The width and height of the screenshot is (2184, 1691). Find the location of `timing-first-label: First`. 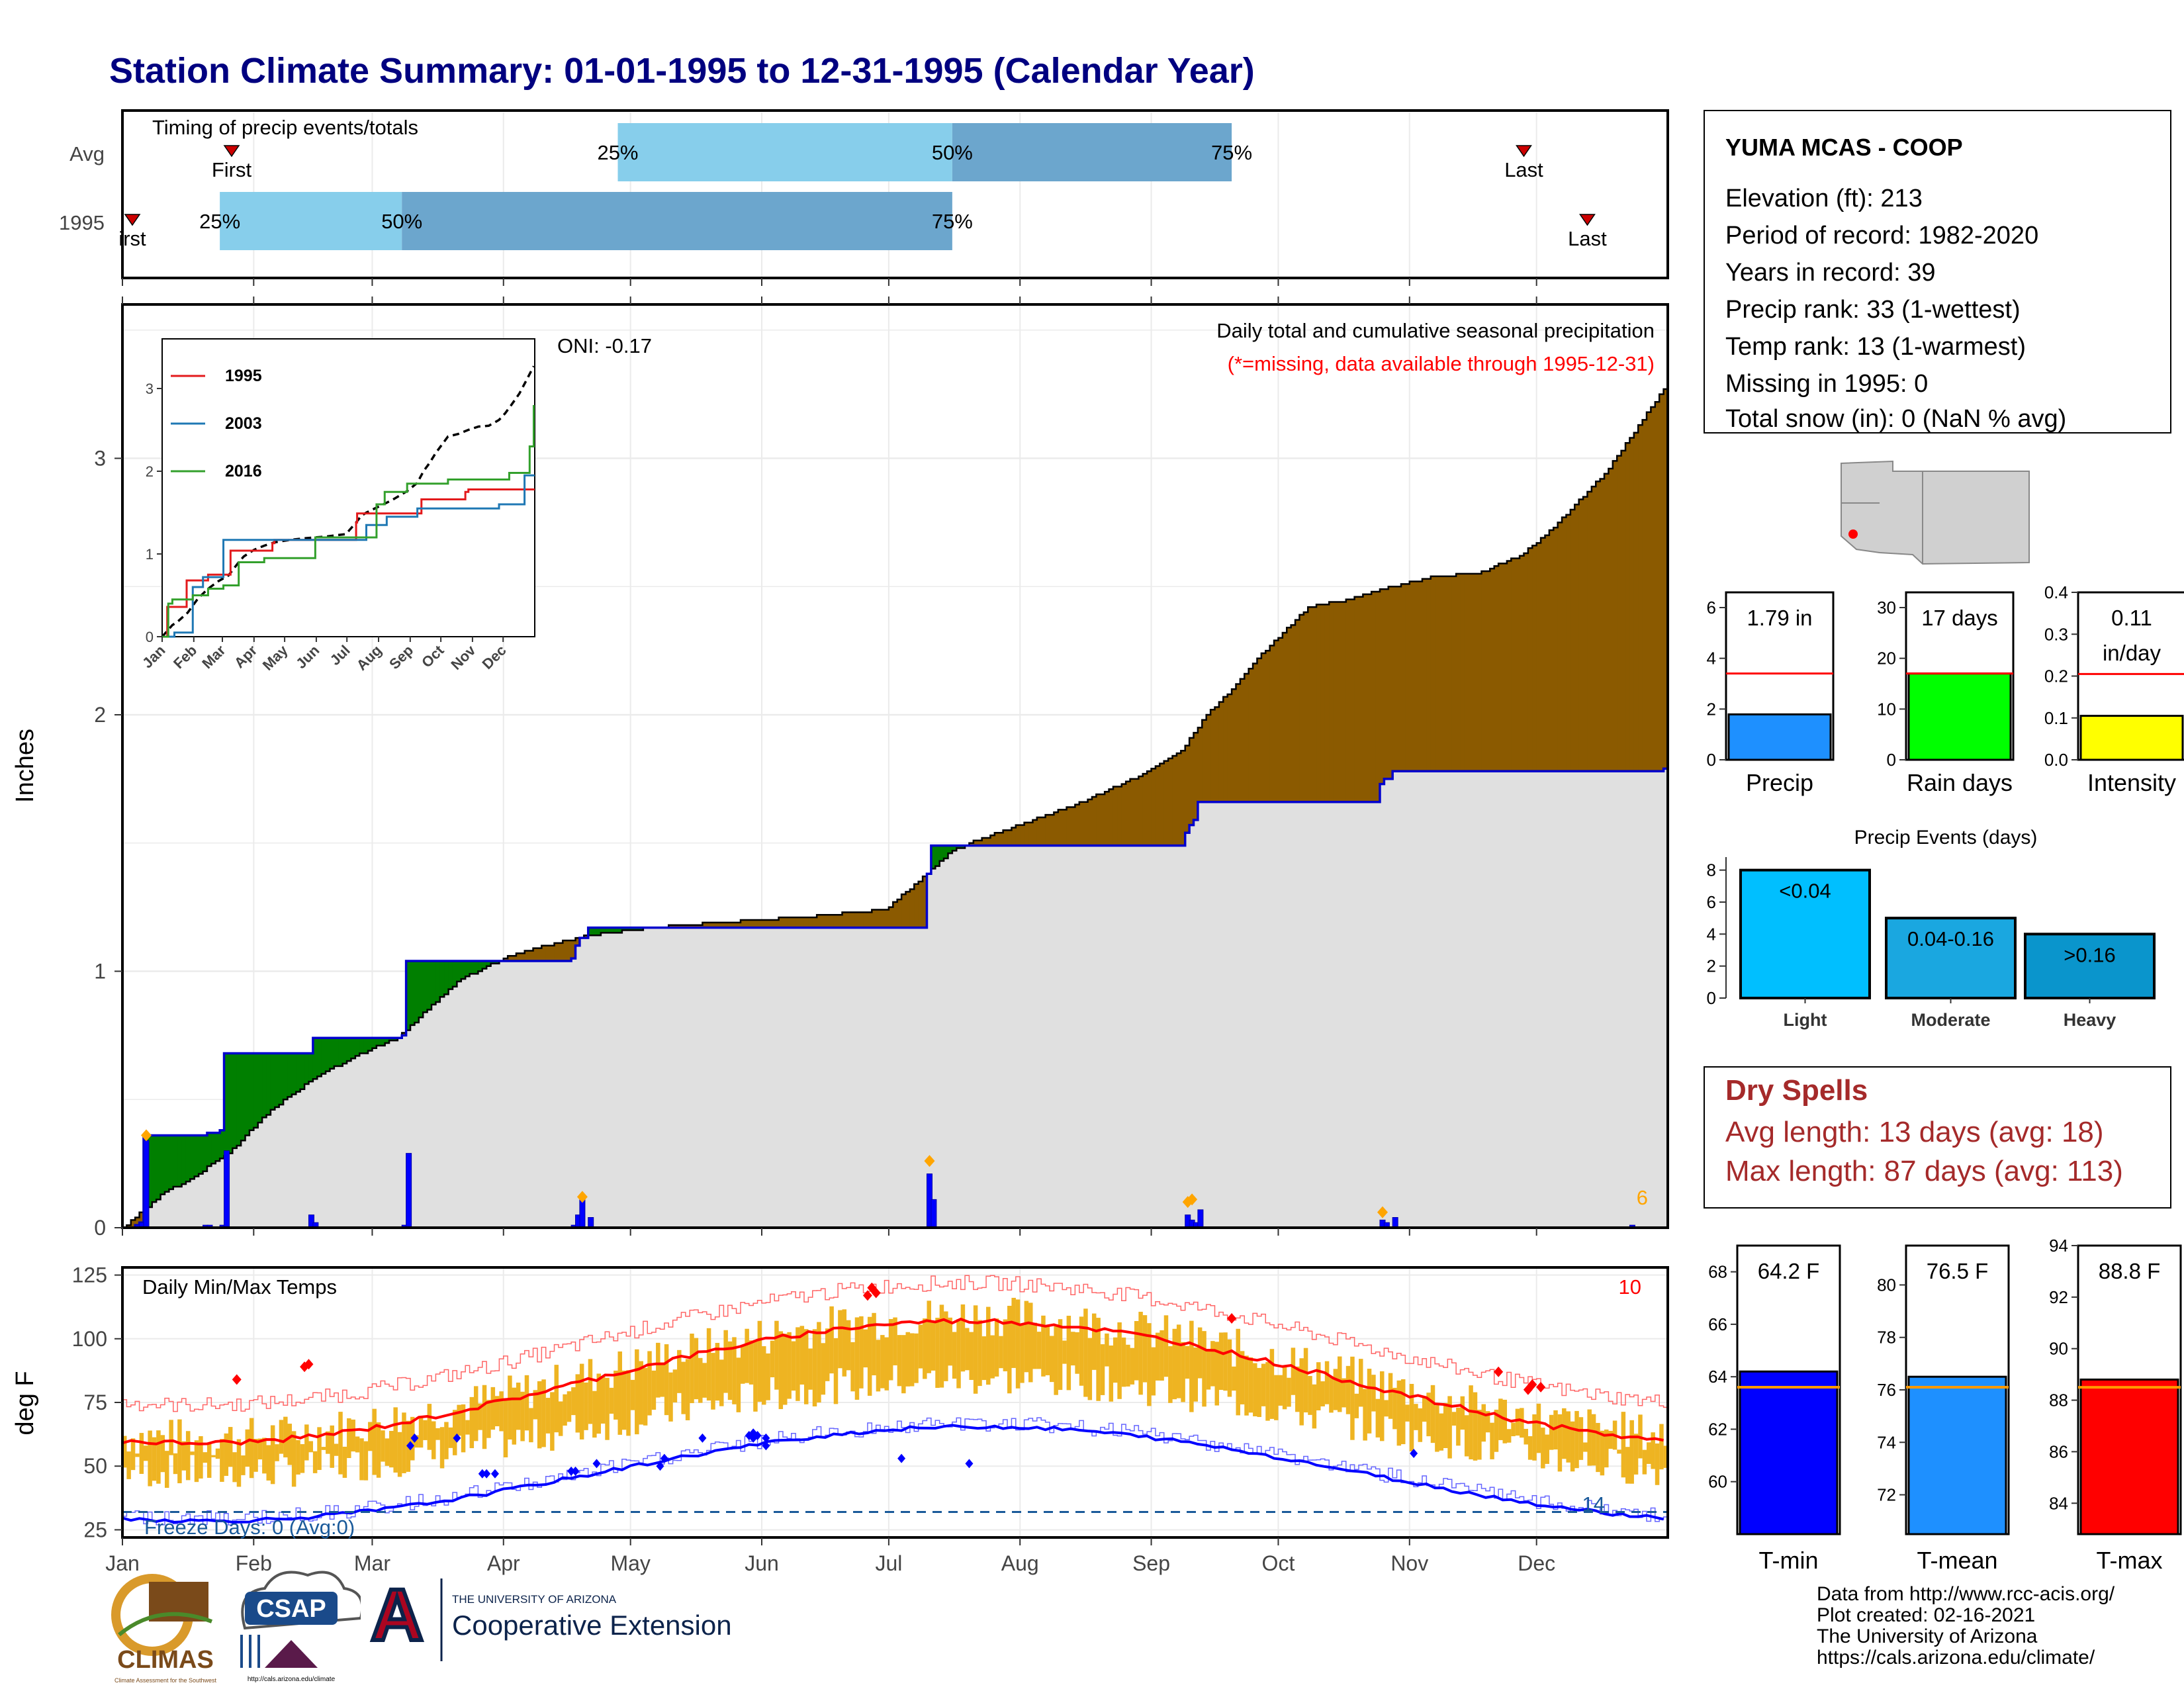

timing-first-label: First is located at coordinates (232, 169).